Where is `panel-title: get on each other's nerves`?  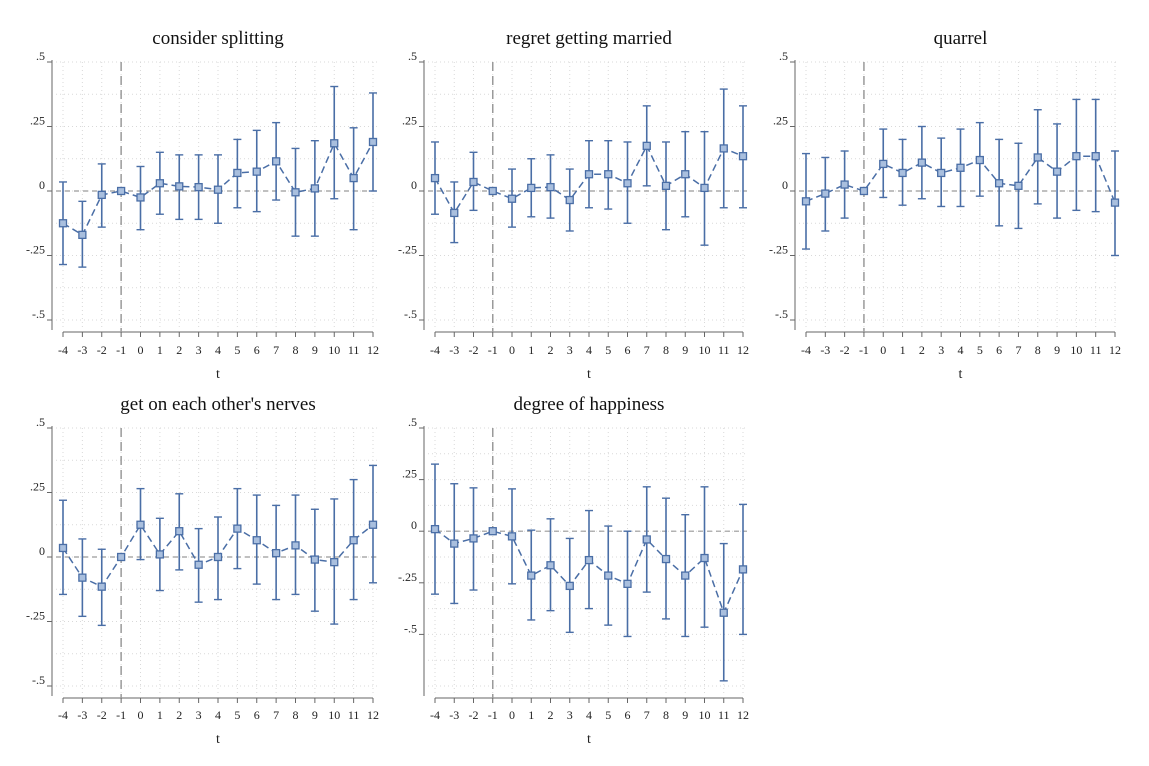
panel-title: get on each other's nerves is located at coordinates (217, 404).